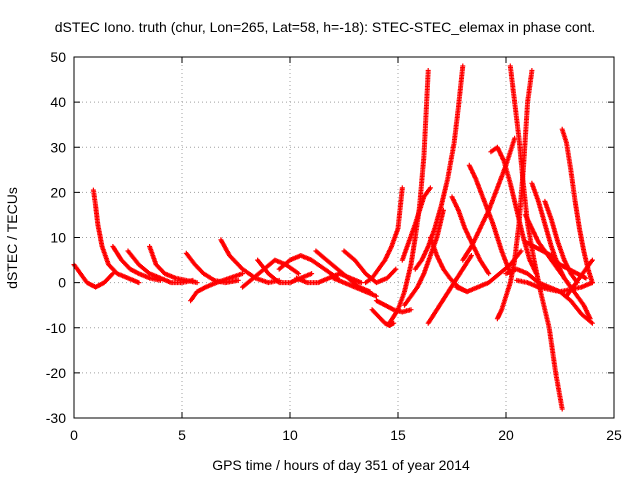 The image size is (640, 480). I want to click on y-tick-label: -20, so click(56, 373).